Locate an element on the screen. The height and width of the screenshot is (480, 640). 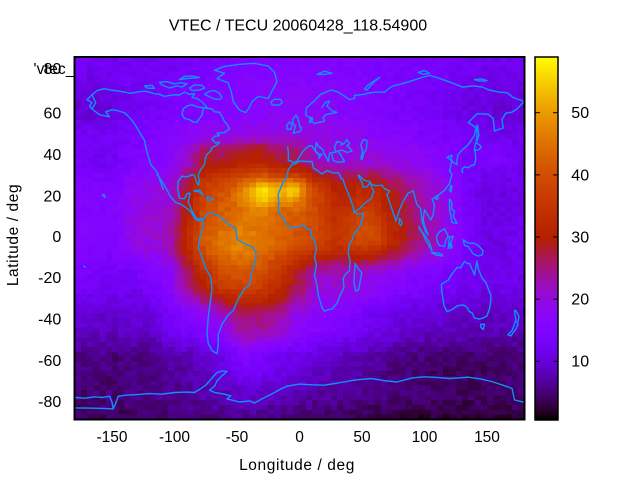
svg-text: VTEC / TECU 20060428_118.54900 is located at coordinates (298, 26).